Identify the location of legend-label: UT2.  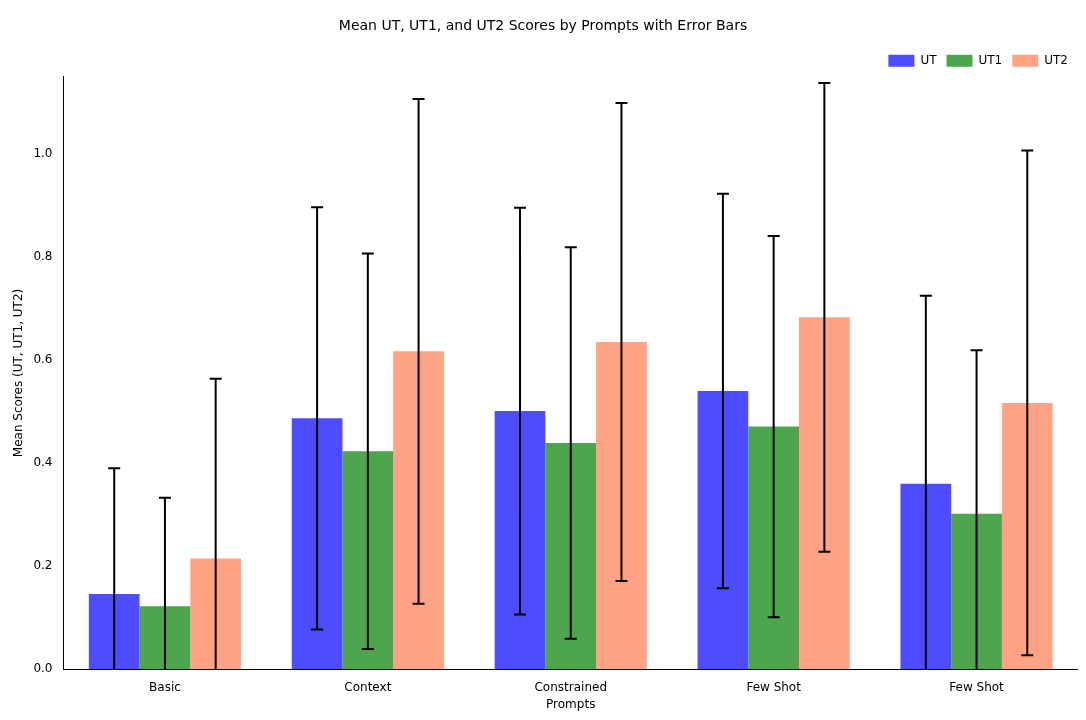
(1056, 59).